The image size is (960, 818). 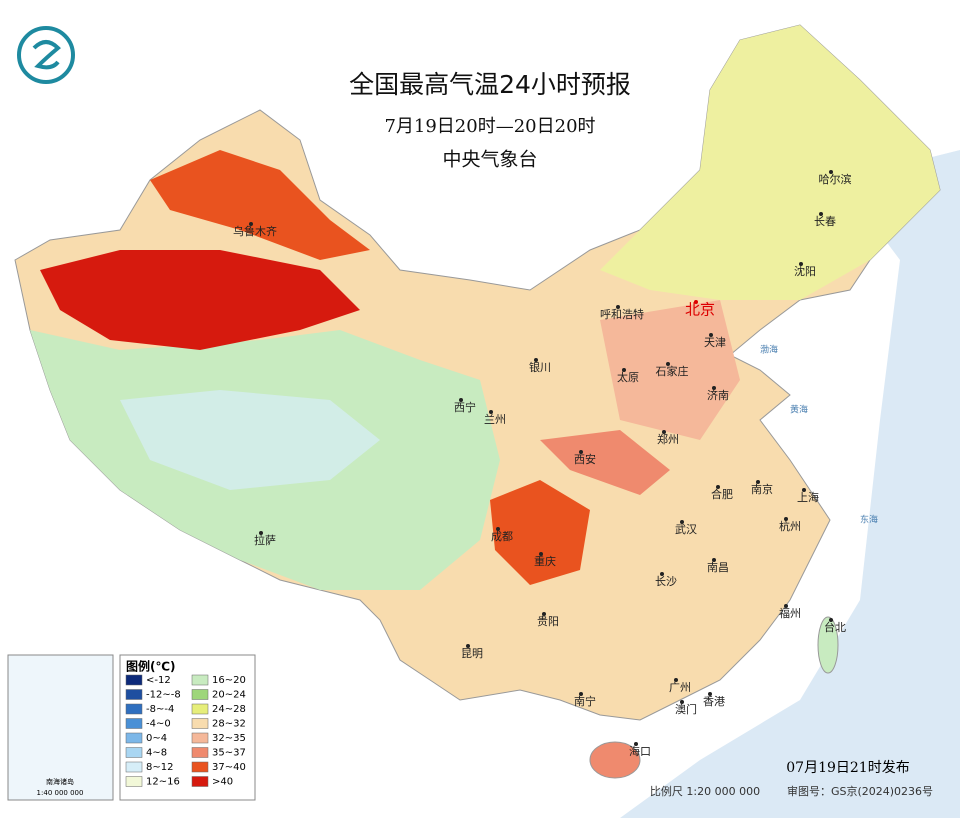 What do you see at coordinates (715, 342) in the screenshot?
I see `city-label: 天津` at bounding box center [715, 342].